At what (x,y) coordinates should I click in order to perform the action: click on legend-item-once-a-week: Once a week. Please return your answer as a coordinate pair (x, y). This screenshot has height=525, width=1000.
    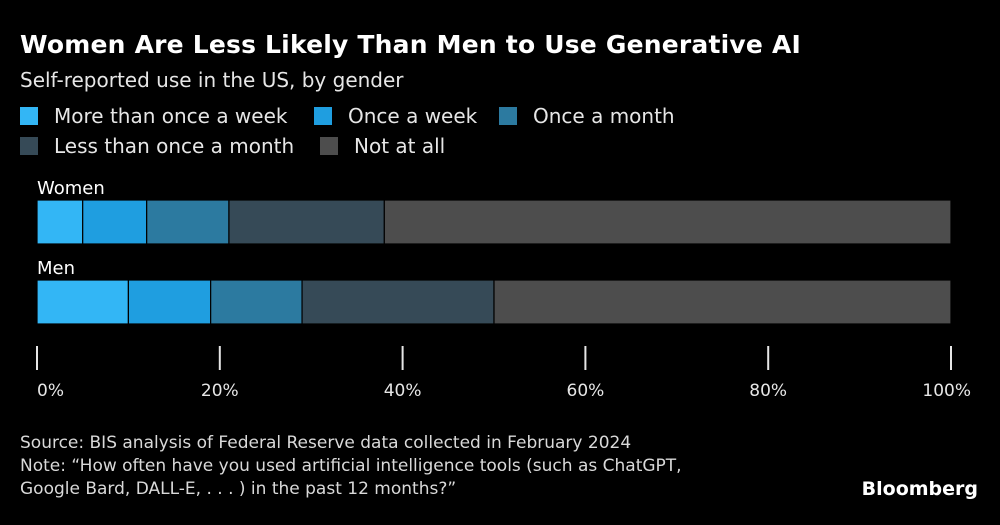
    Looking at the image, I should click on (395, 116).